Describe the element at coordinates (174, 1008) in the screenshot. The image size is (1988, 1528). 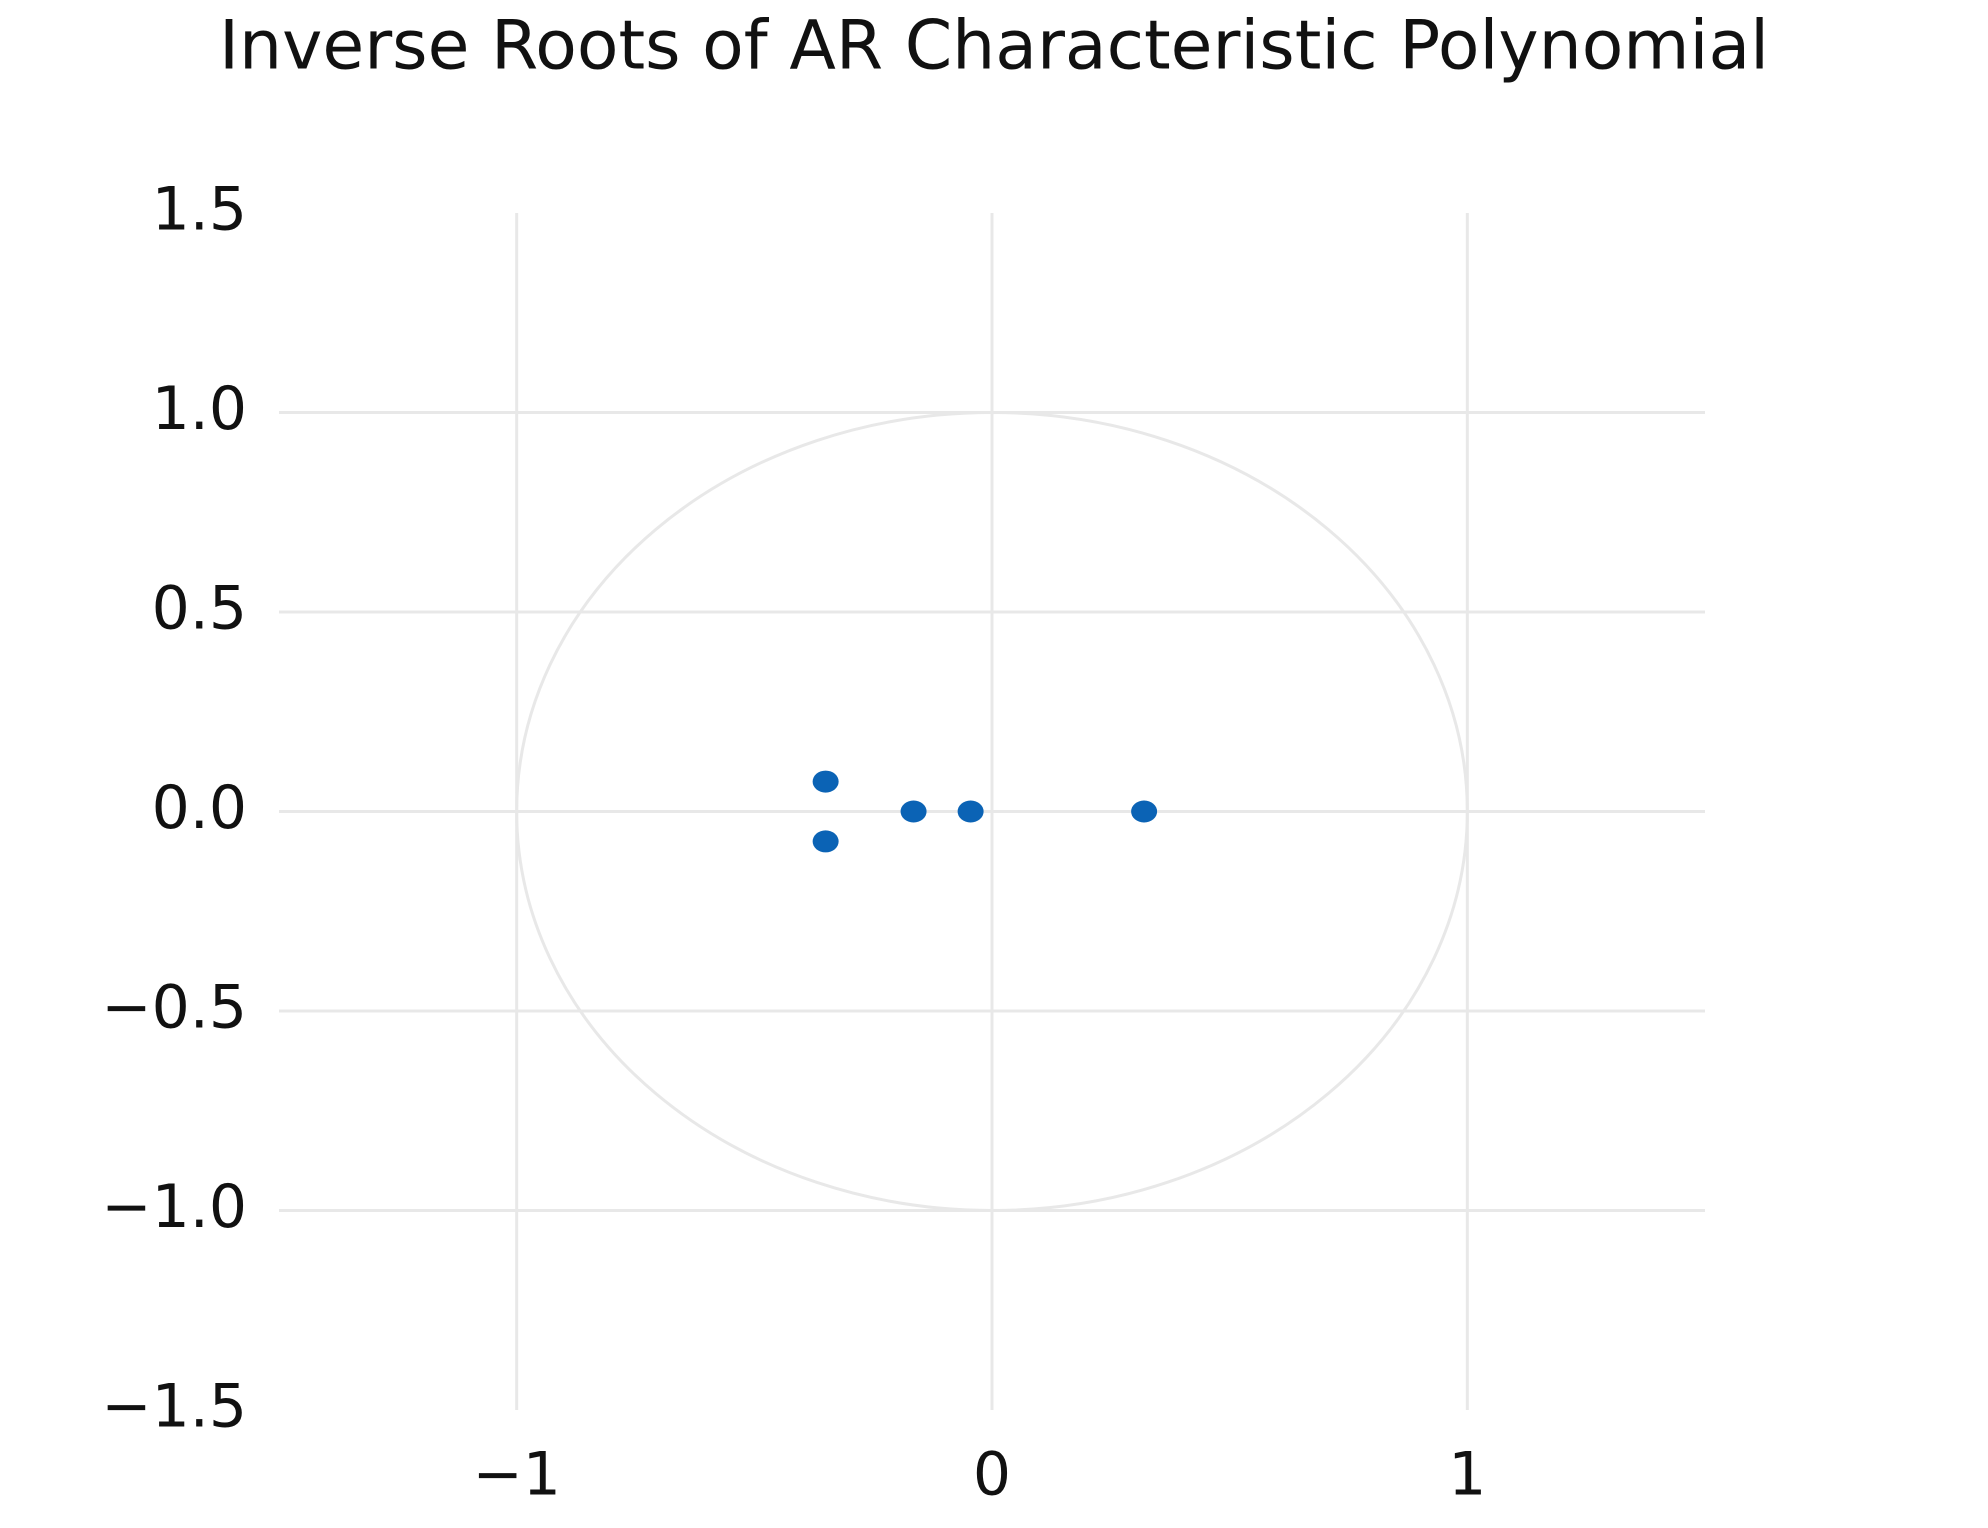
I see `y-tick-label: −0.5` at that location.